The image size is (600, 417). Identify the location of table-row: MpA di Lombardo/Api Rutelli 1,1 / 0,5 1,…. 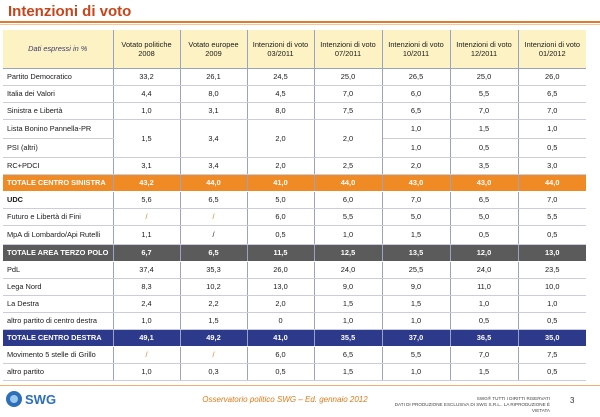
(294, 235).